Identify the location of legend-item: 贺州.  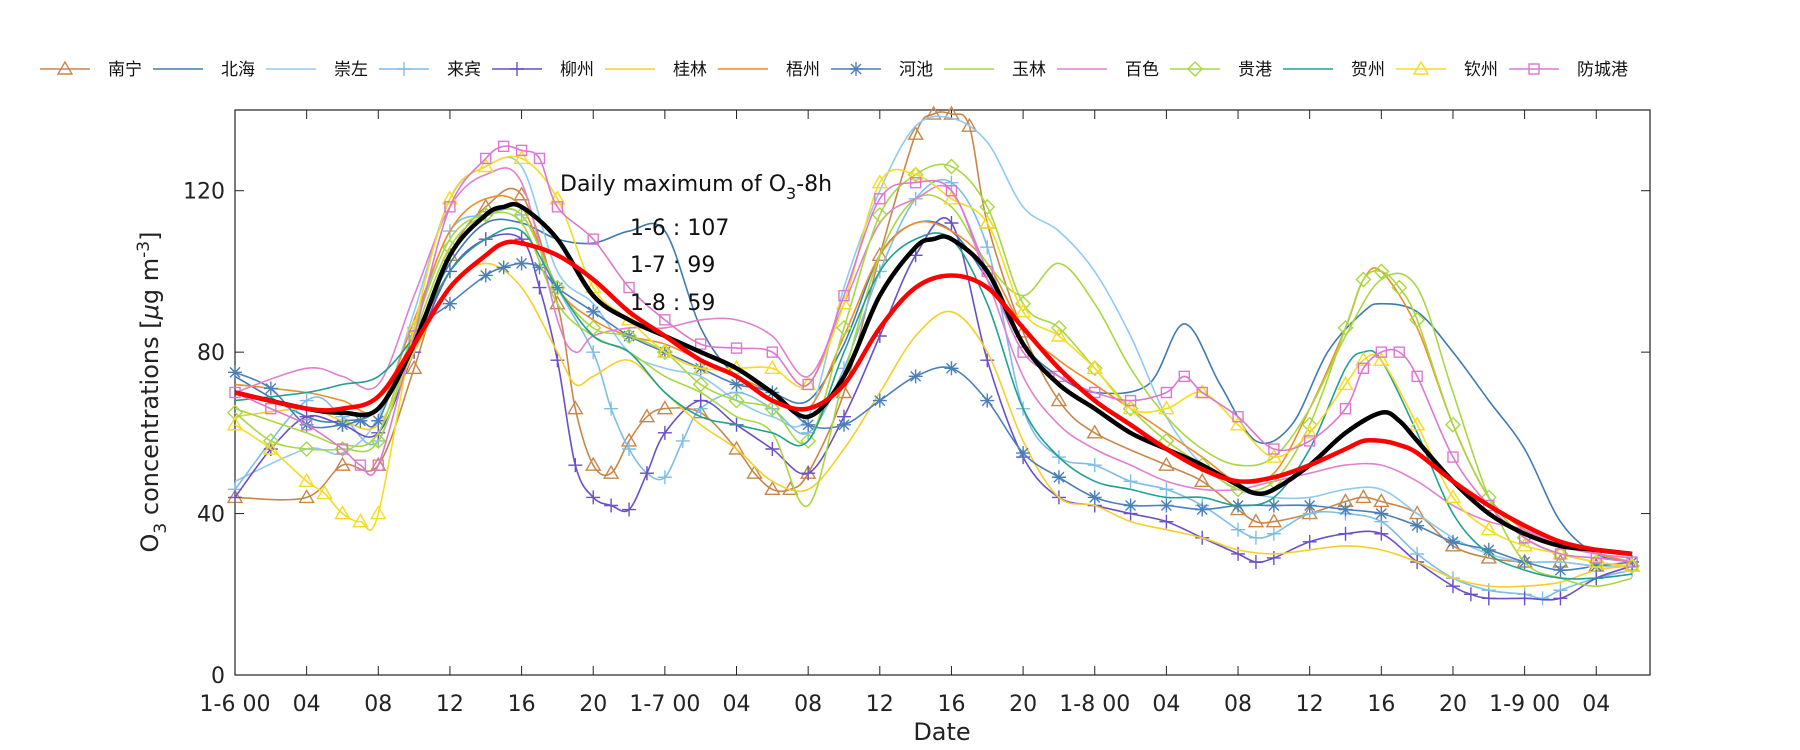
(1334, 70).